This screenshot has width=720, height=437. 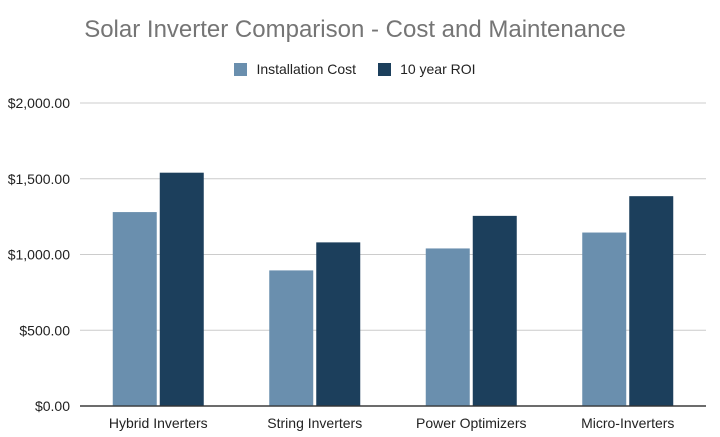 I want to click on legend-item-installation-cost: Installation Cost, so click(x=295, y=69).